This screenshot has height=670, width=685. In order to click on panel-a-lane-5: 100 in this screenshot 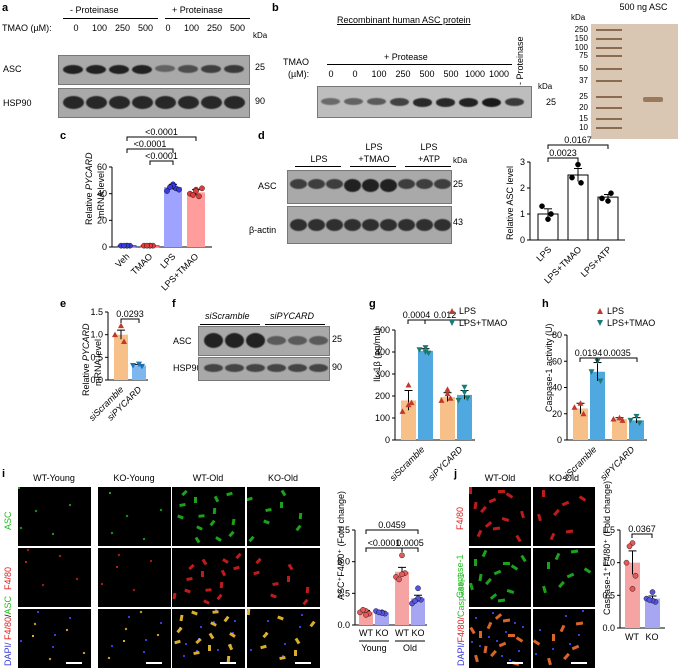, I will do `click(192, 28)`.